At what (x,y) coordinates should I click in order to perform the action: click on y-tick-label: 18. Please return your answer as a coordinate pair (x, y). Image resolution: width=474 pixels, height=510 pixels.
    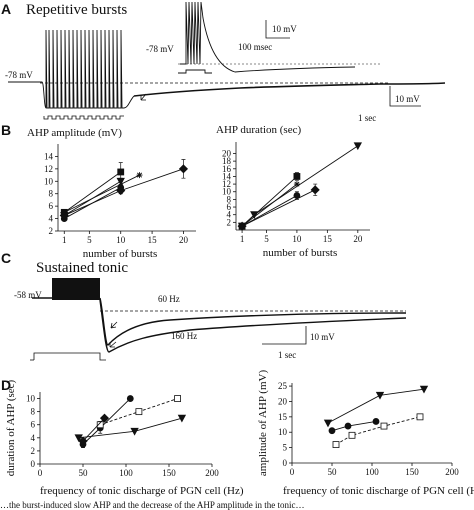
    Looking at the image, I should click on (227, 161).